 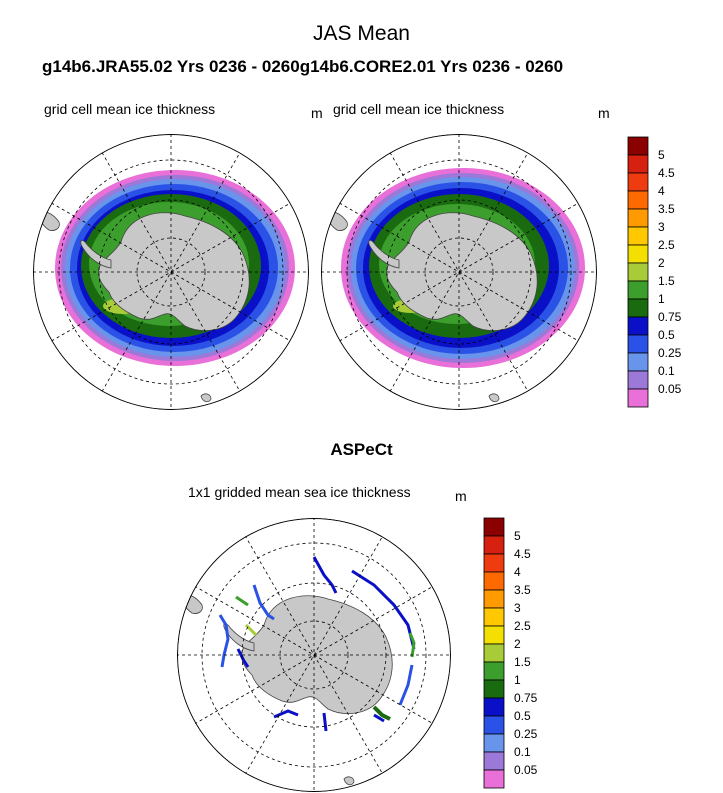 What do you see at coordinates (604, 113) in the screenshot?
I see `panel-2-unit: m` at bounding box center [604, 113].